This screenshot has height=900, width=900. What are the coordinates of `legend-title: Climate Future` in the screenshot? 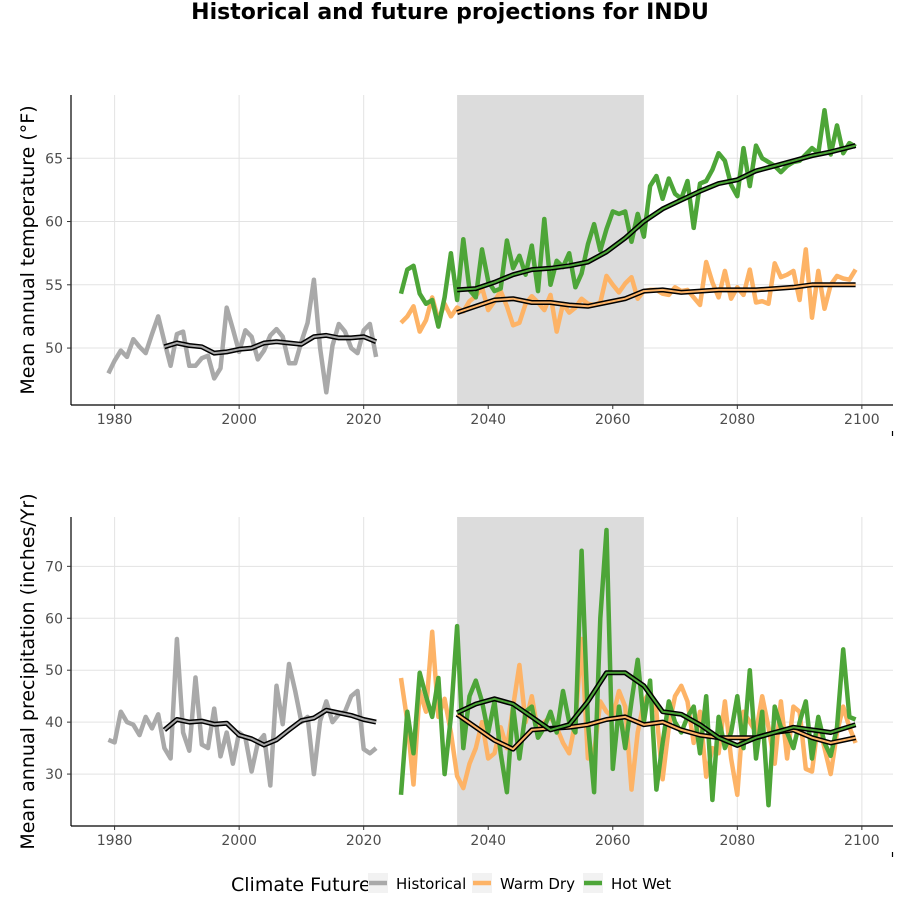 It's located at (301, 885).